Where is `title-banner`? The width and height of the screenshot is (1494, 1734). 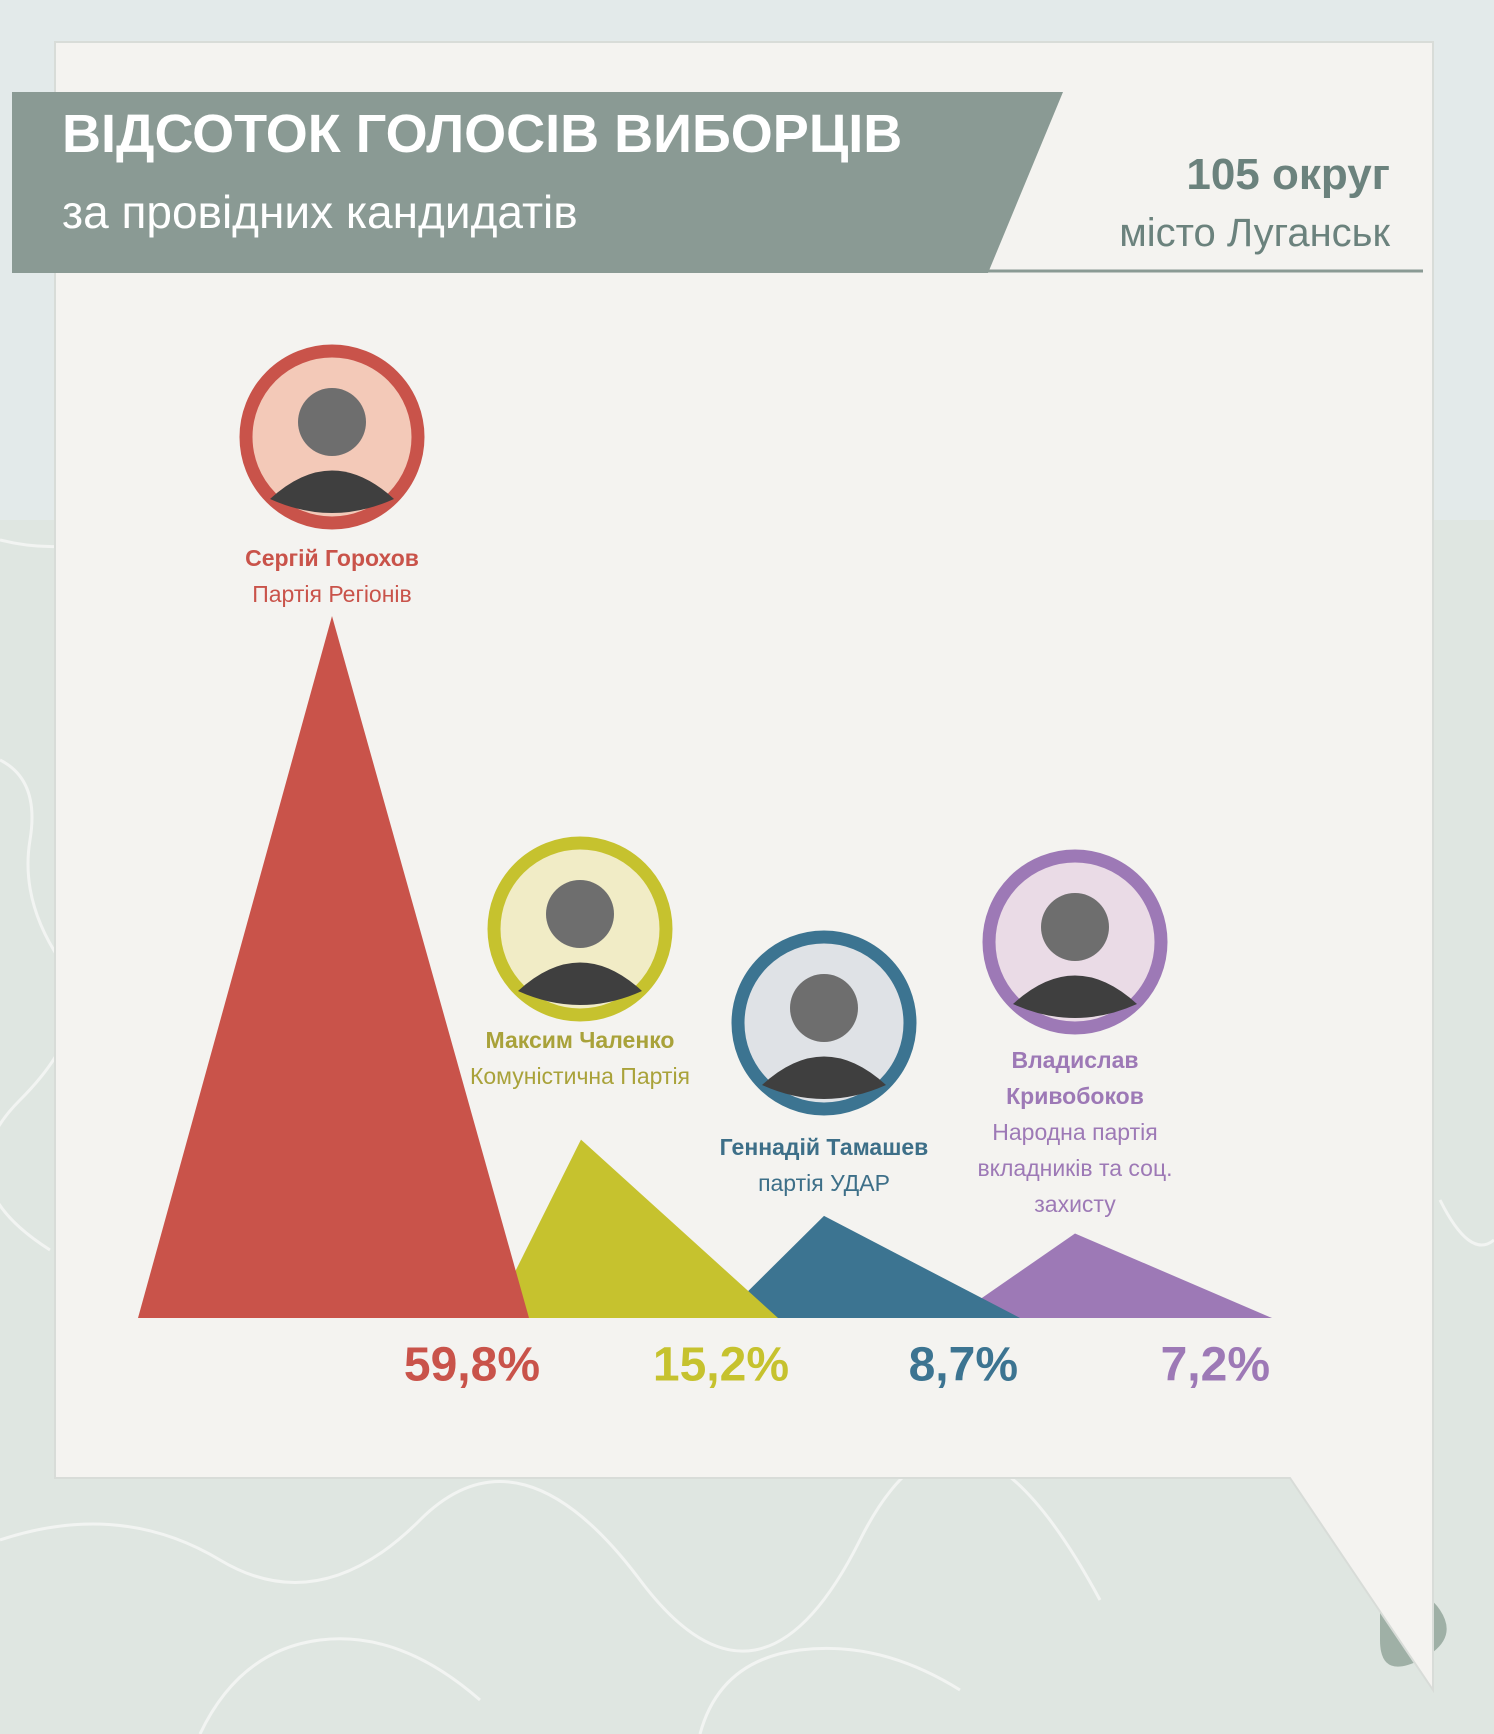
title-banner is located at coordinates (537, 182).